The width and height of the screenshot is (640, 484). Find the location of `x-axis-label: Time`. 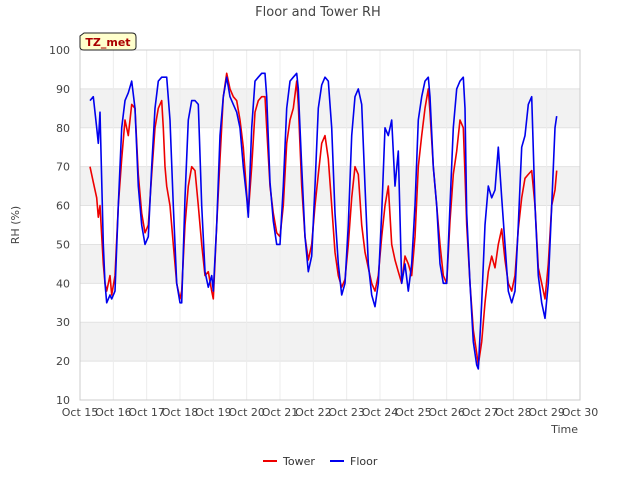

x-axis-label: Time is located at coordinates (564, 429).